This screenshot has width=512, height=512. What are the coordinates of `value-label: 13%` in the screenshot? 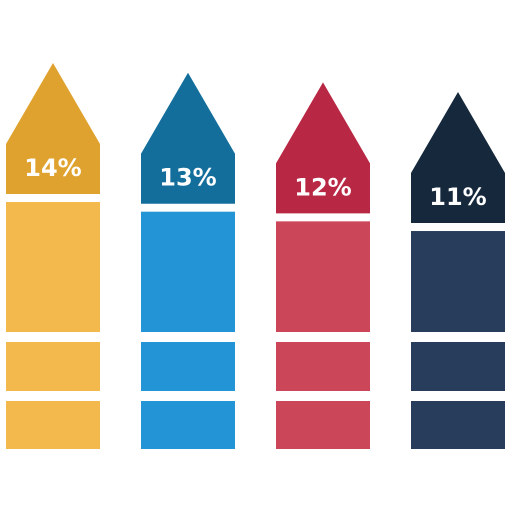 It's located at (187, 178).